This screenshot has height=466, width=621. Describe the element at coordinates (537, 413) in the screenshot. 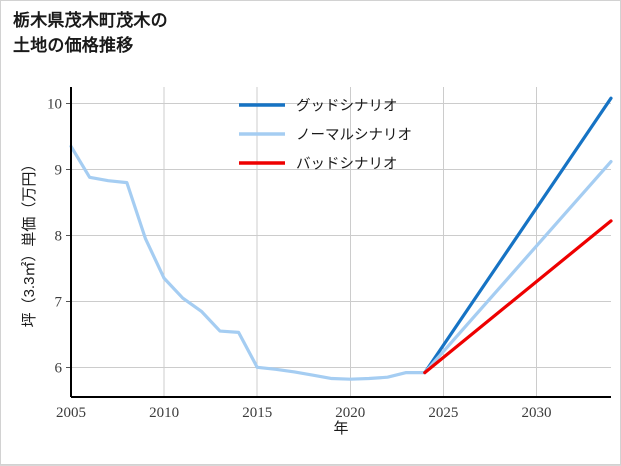

I see `x-tick-label: 2030` at that location.